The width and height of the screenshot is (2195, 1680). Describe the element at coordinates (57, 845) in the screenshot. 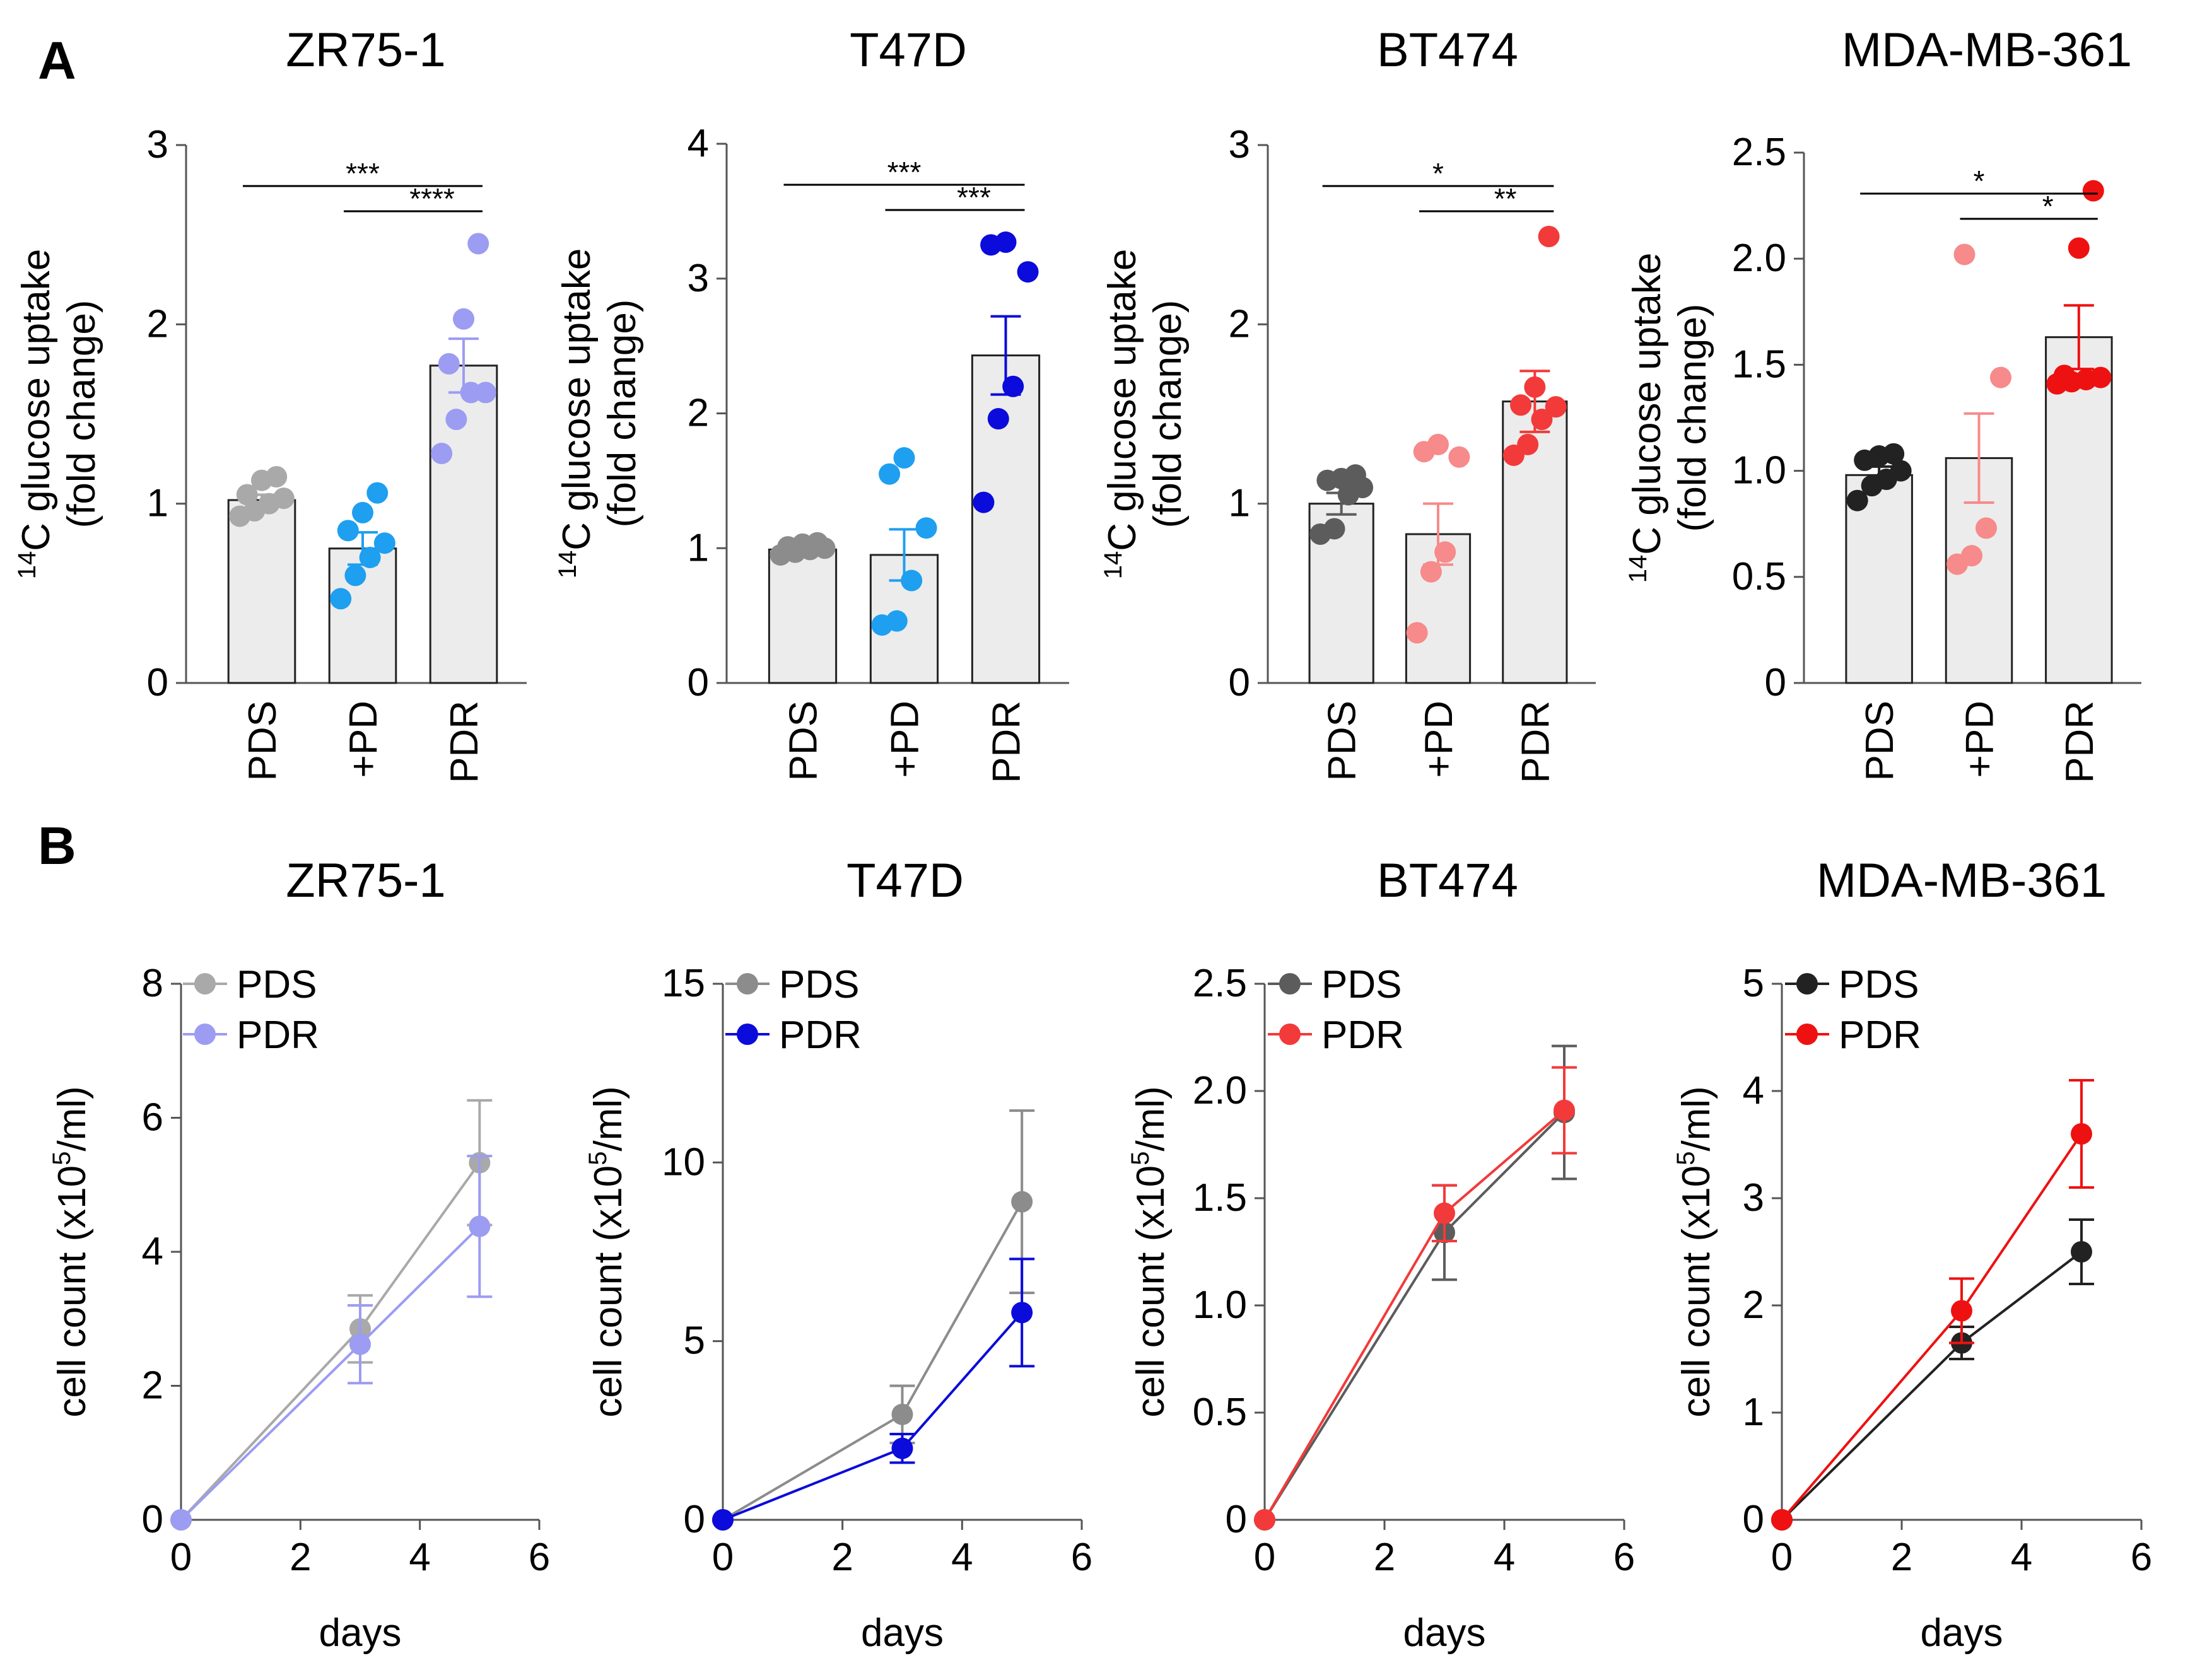

I see `panel-letter-b: B` at that location.